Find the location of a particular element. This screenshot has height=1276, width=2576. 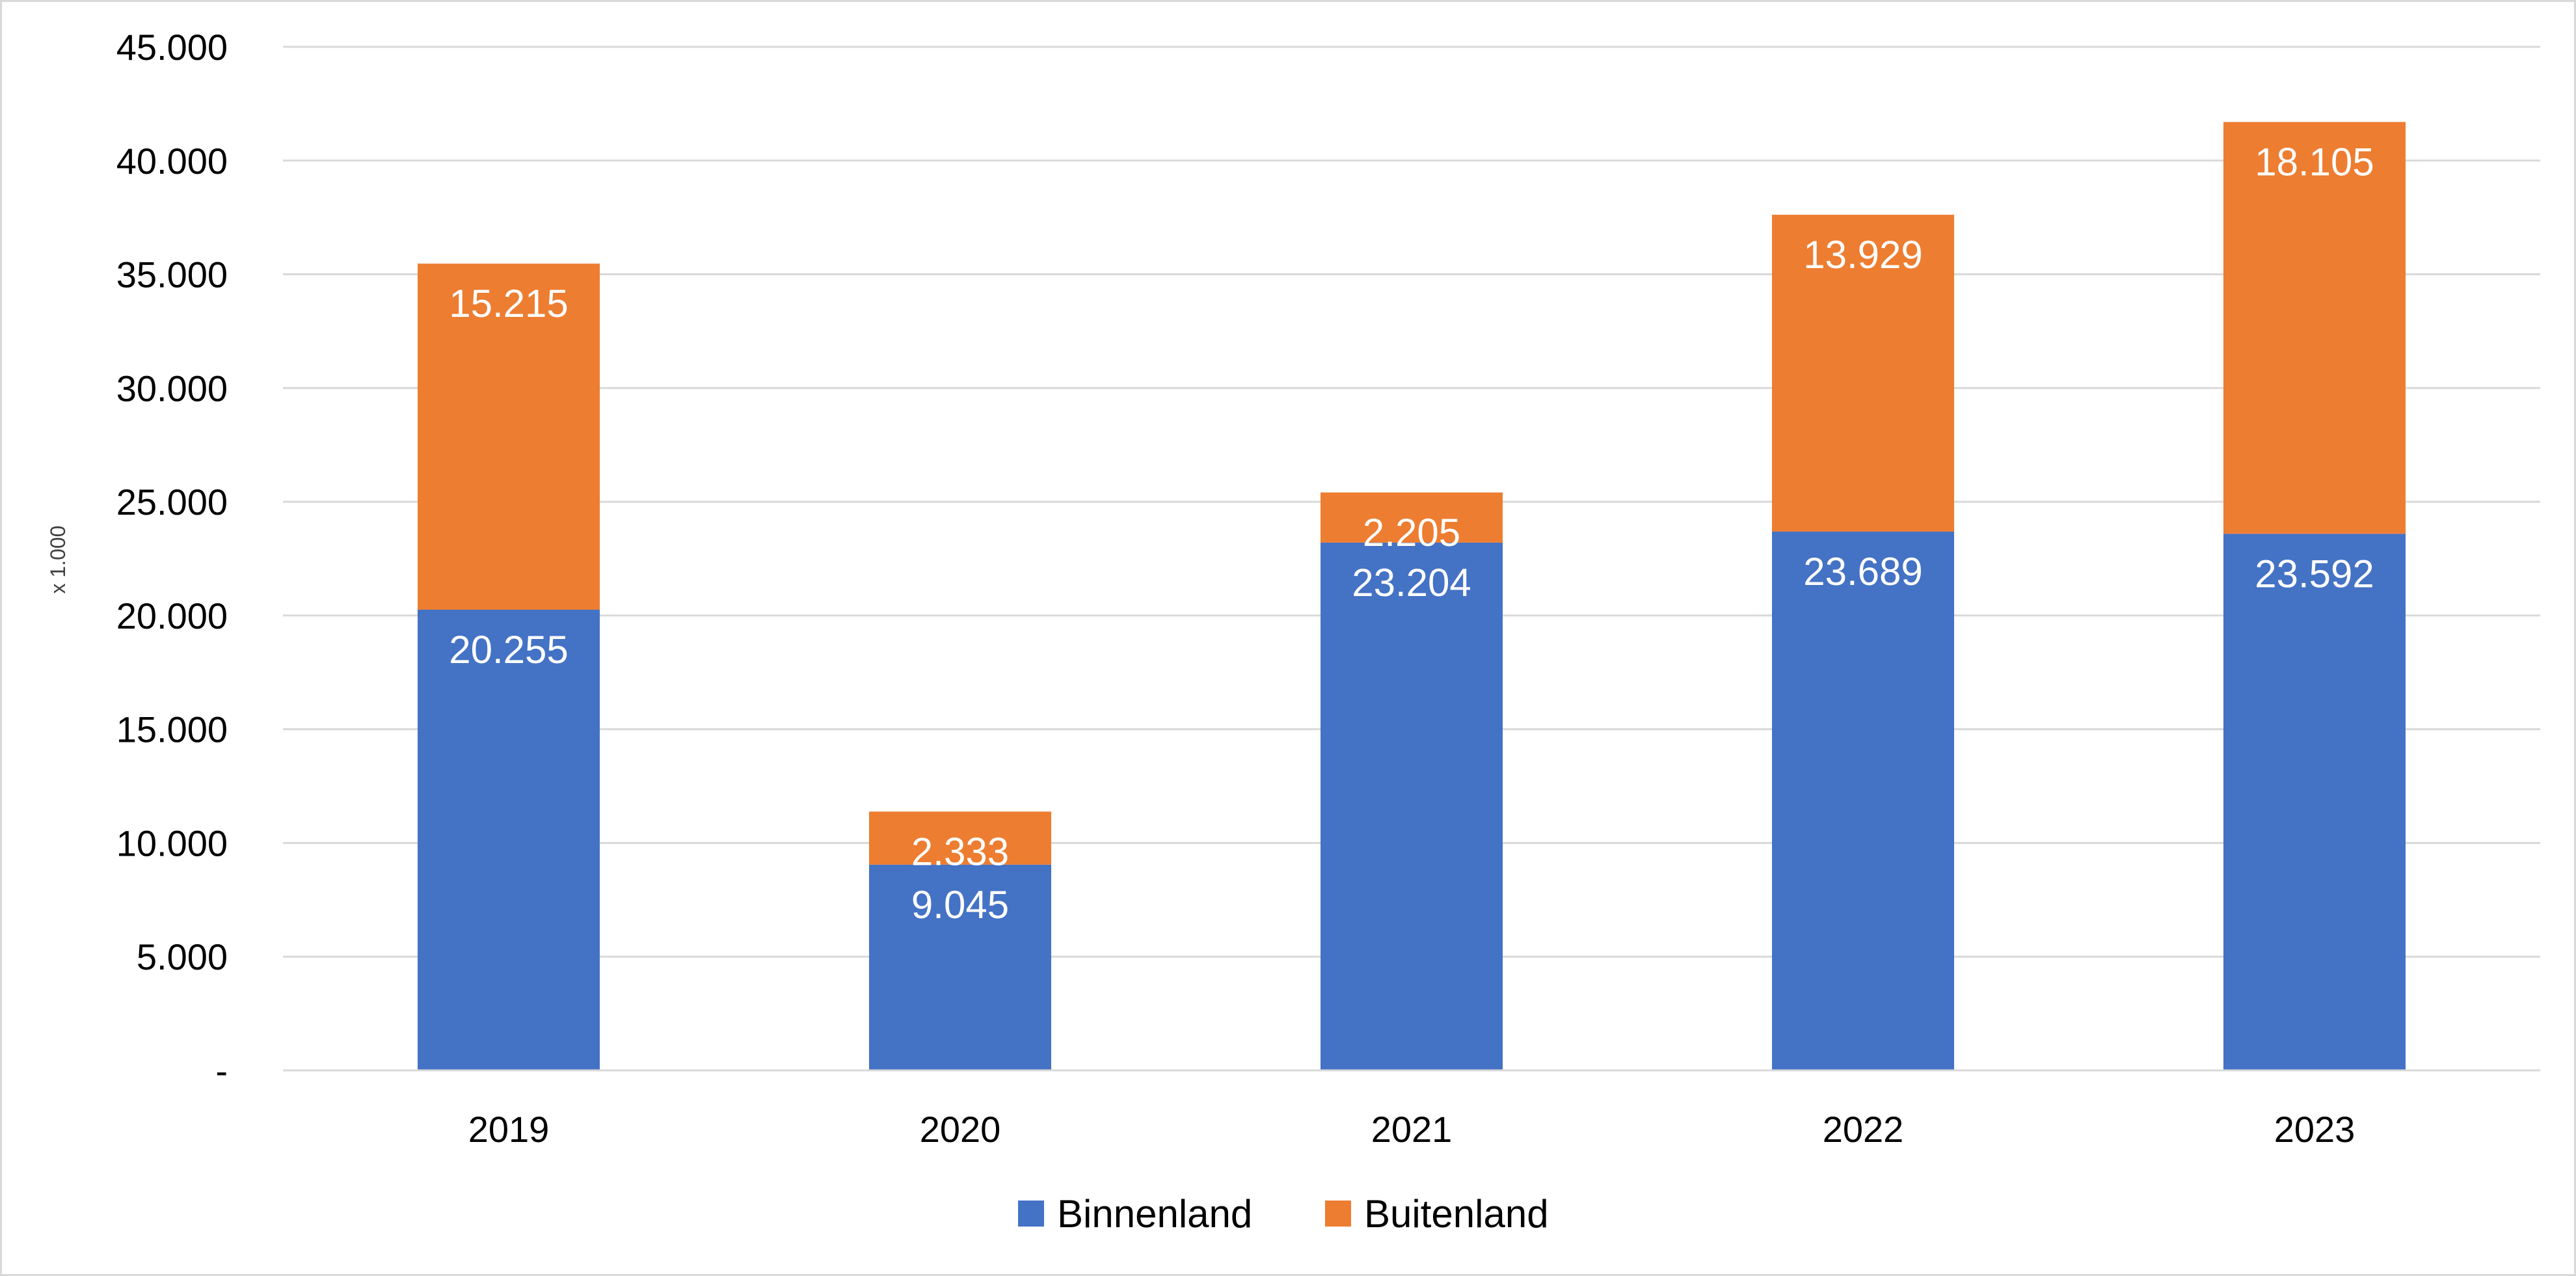

y-tick-label: 20.000 is located at coordinates (172, 615).